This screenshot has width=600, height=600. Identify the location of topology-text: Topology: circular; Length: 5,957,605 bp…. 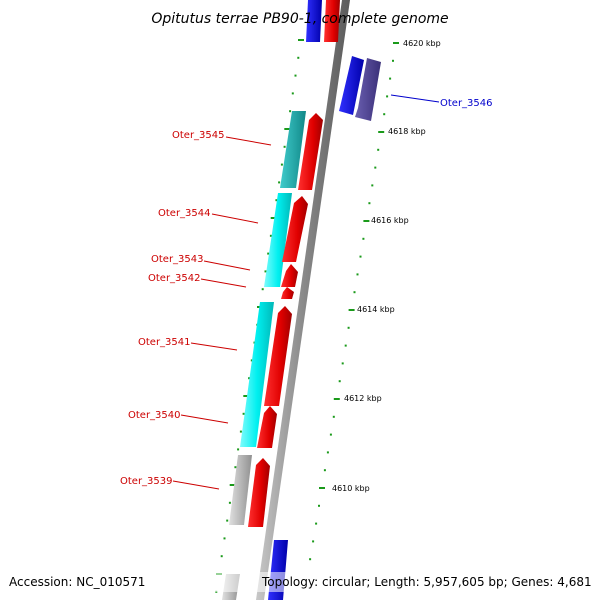
(426, 582).